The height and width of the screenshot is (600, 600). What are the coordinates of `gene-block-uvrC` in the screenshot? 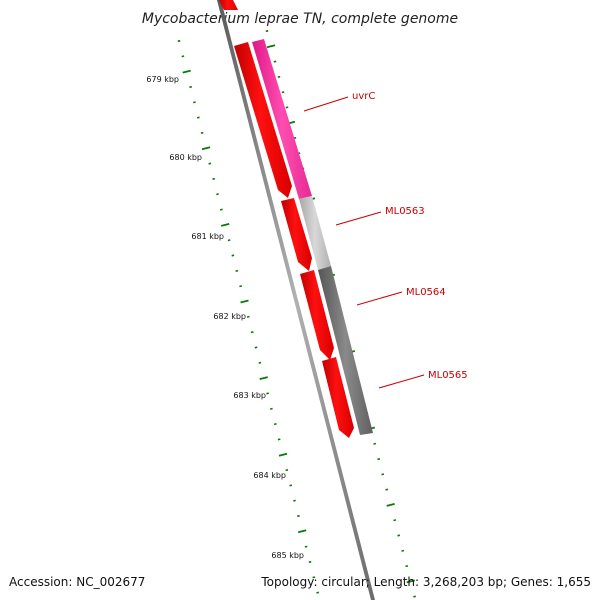 It's located at (282, 119).